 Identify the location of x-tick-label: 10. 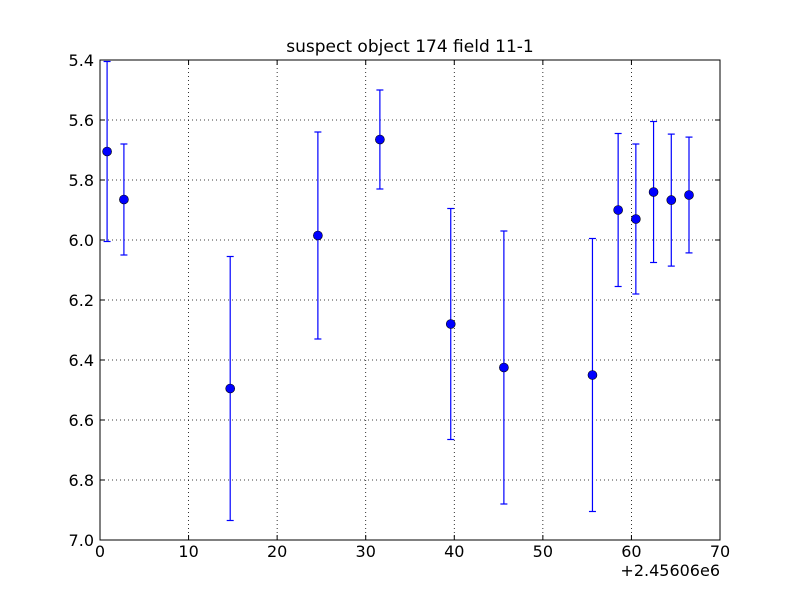
(188, 551).